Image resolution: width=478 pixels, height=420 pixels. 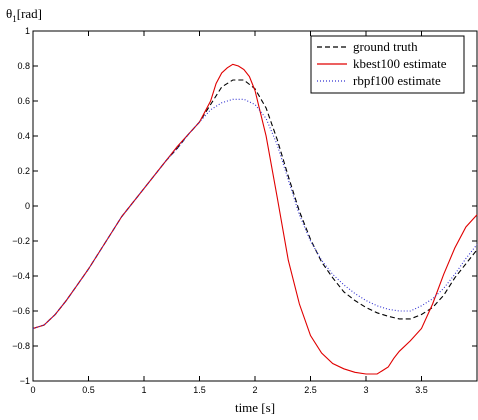 I want to click on x-tick-label: 3, so click(x=365, y=390).